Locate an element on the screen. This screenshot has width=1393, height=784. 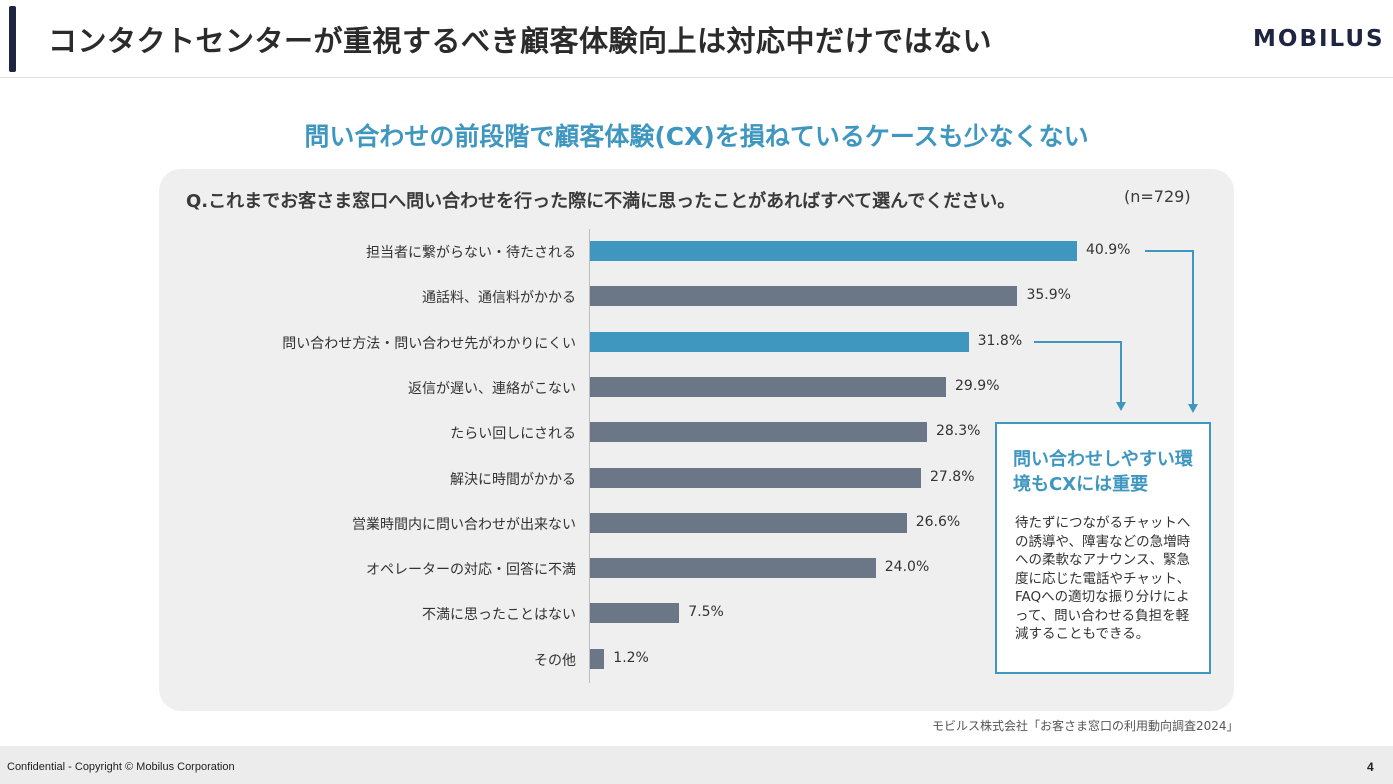
category-label: その他 is located at coordinates (555, 660).